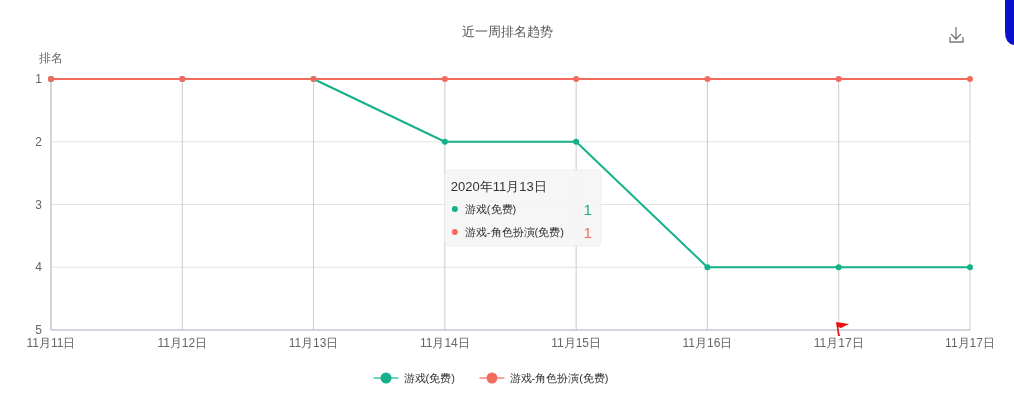 Image resolution: width=1014 pixels, height=404 pixels. I want to click on legend-item: 游戏-角色扮演(免费), so click(543, 378).